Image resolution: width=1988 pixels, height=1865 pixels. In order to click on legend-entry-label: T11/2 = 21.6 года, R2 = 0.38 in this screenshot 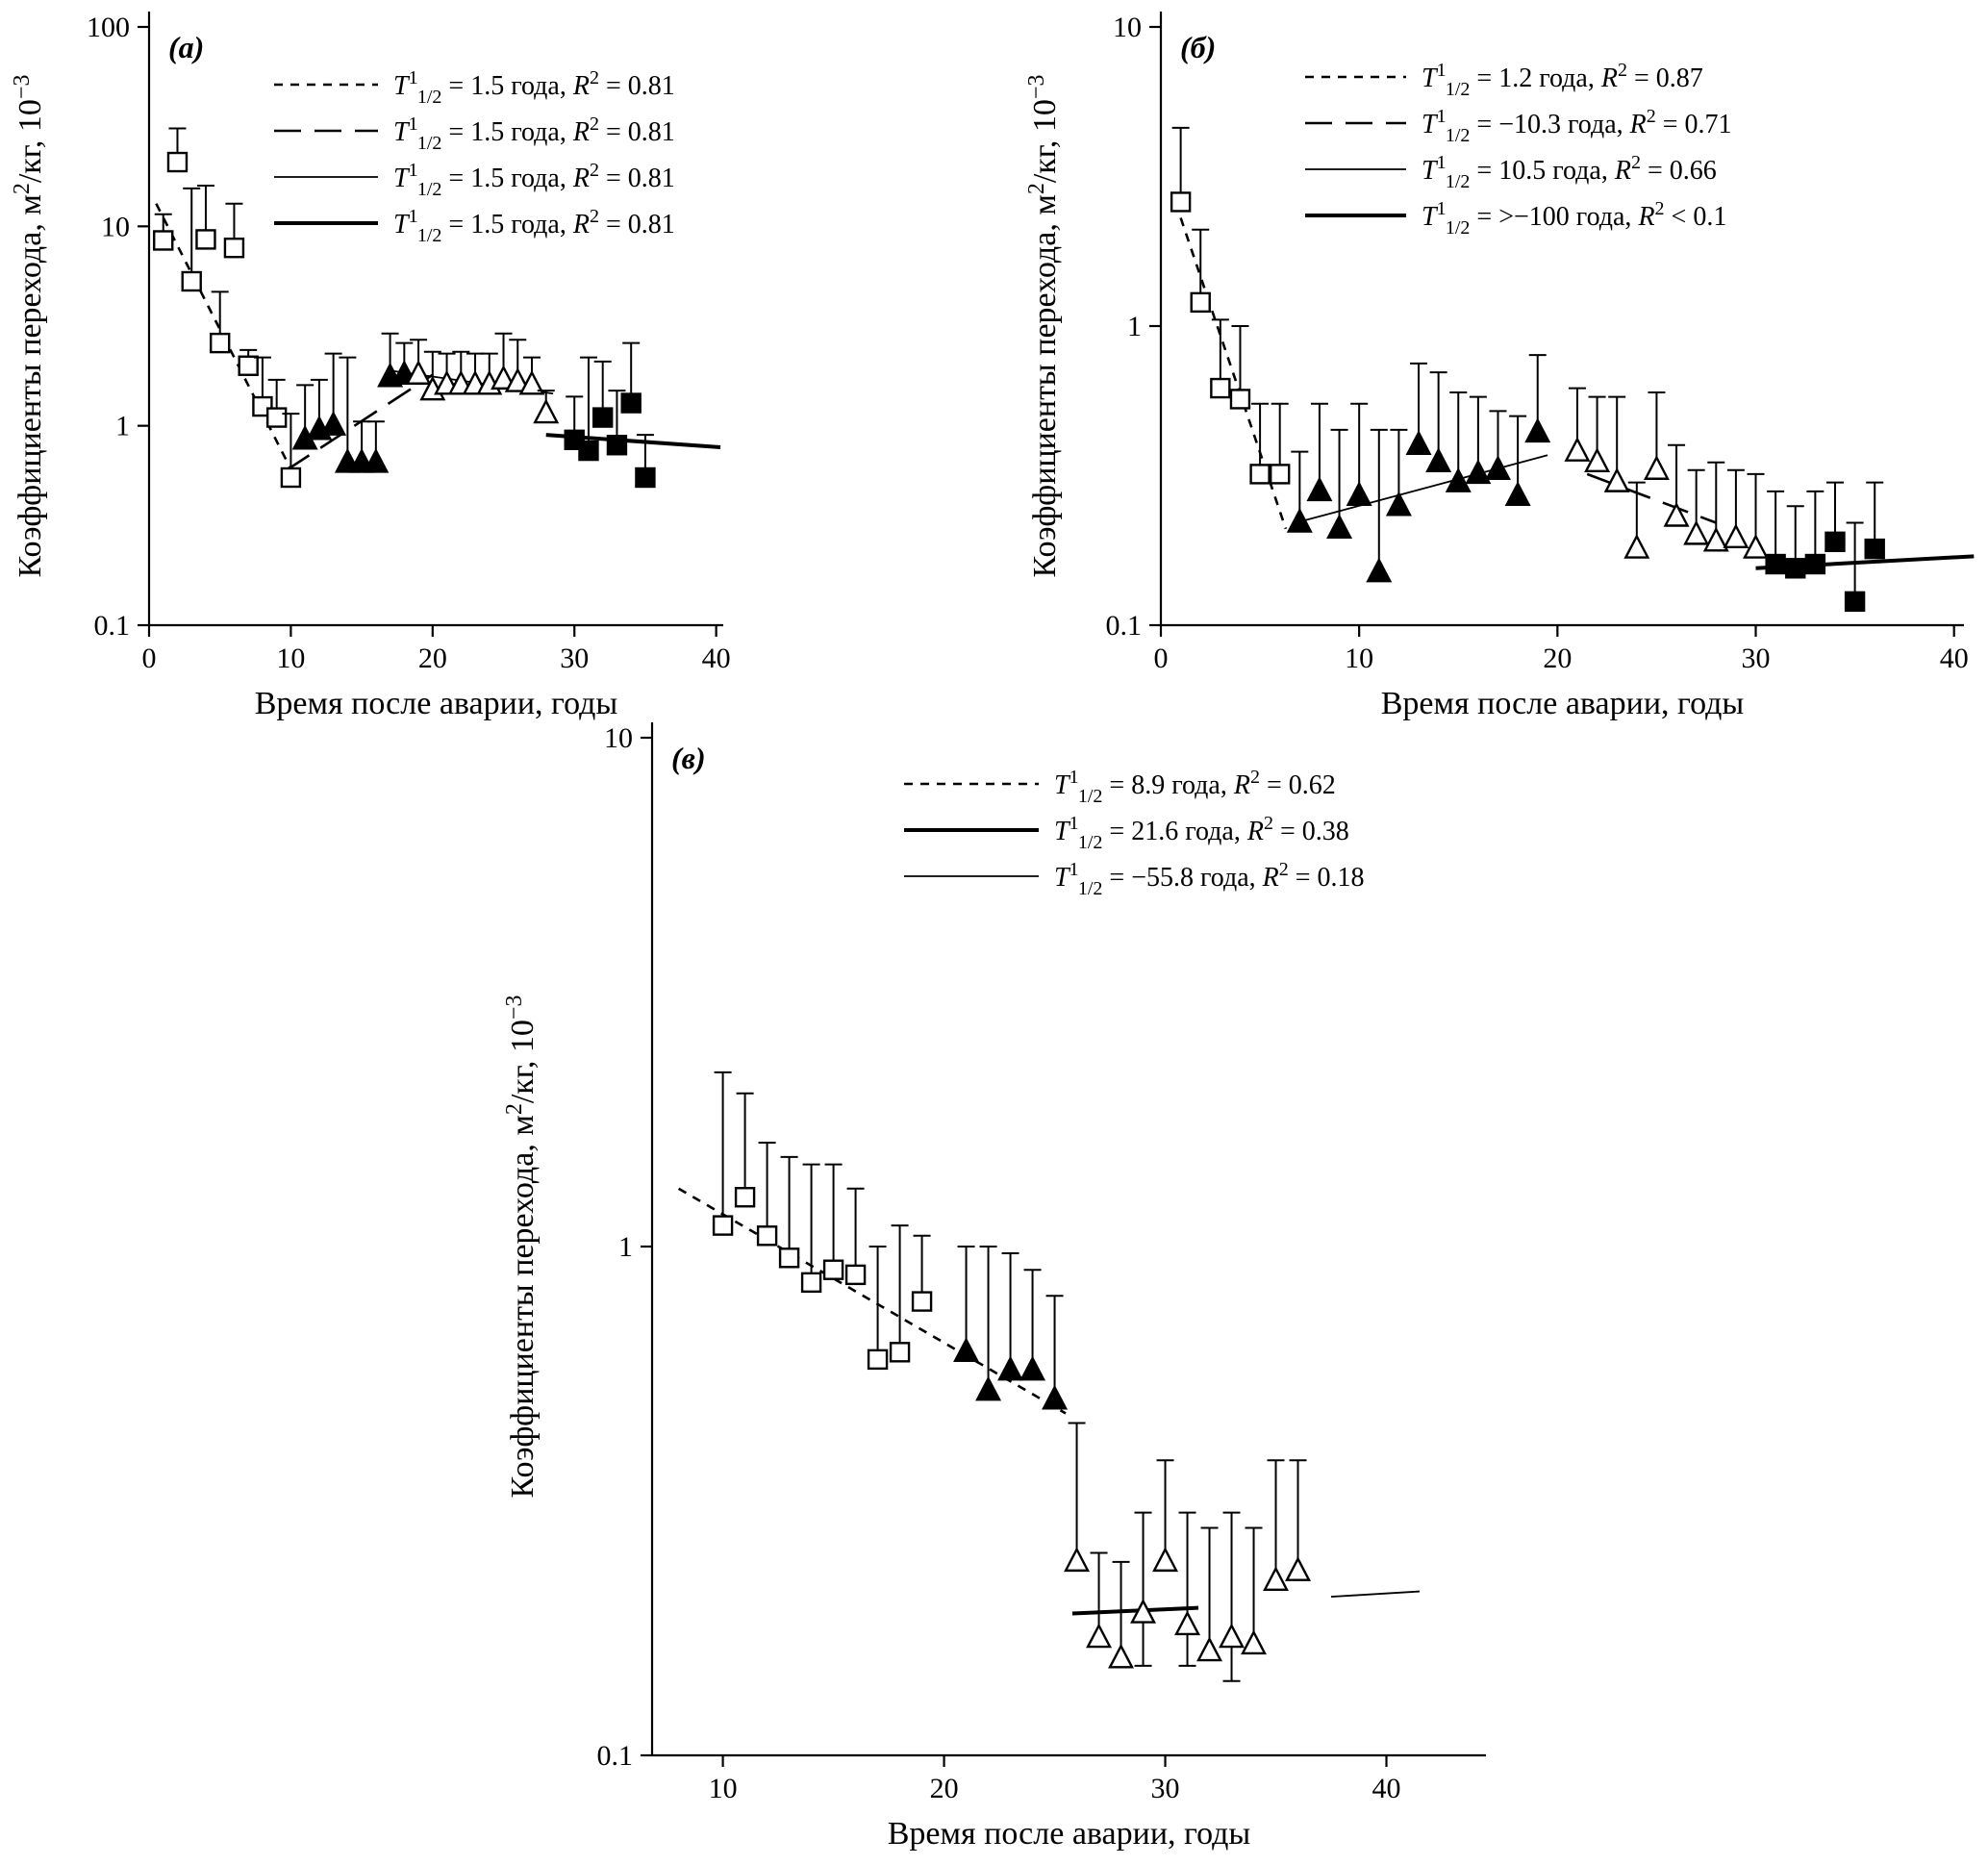, I will do `click(1201, 833)`.